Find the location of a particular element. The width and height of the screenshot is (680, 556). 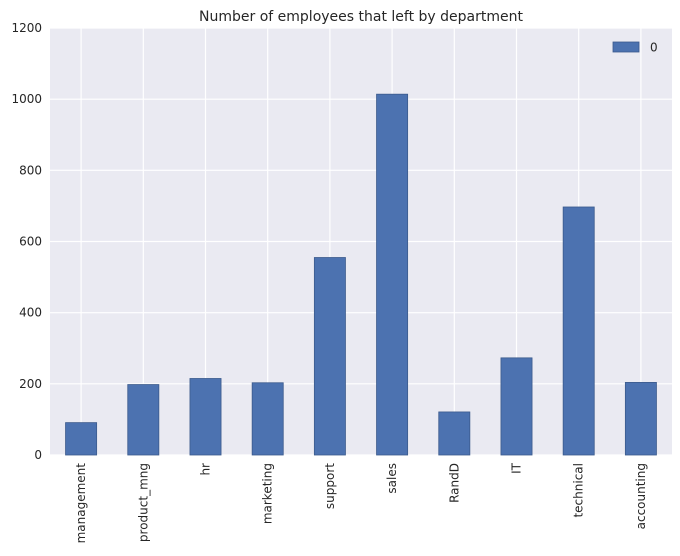

x-tick-label: accounting is located at coordinates (641, 496).